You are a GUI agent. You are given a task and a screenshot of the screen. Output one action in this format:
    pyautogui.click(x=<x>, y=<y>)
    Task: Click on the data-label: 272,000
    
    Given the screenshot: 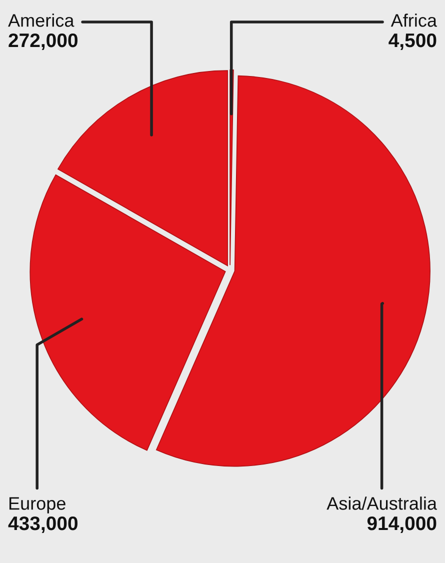 What is the action you would take?
    pyautogui.click(x=43, y=41)
    